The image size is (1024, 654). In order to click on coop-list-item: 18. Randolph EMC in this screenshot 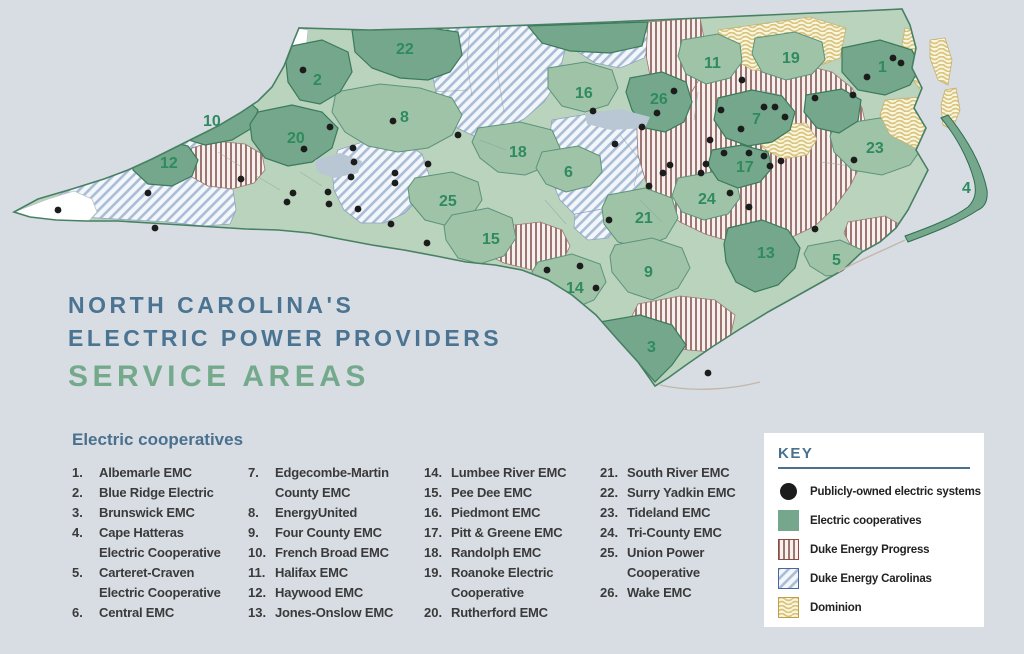, I will do `click(512, 553)`.